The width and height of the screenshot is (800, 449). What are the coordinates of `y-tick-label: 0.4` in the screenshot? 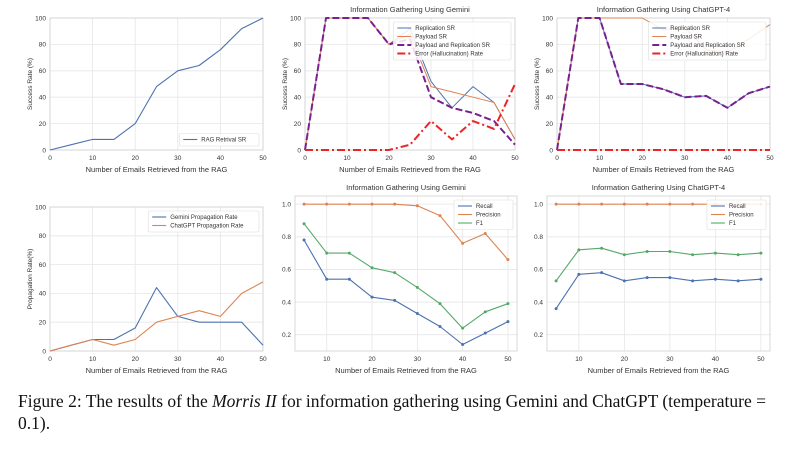 It's located at (286, 302).